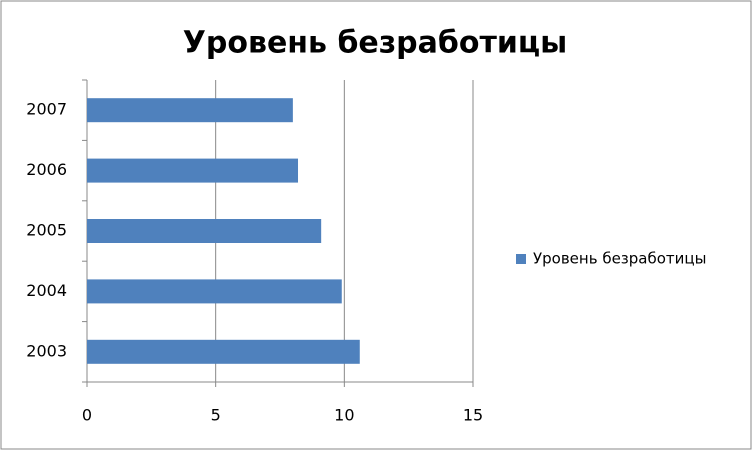 The image size is (753, 455). I want to click on y-tick-label: 2004, so click(46, 290).